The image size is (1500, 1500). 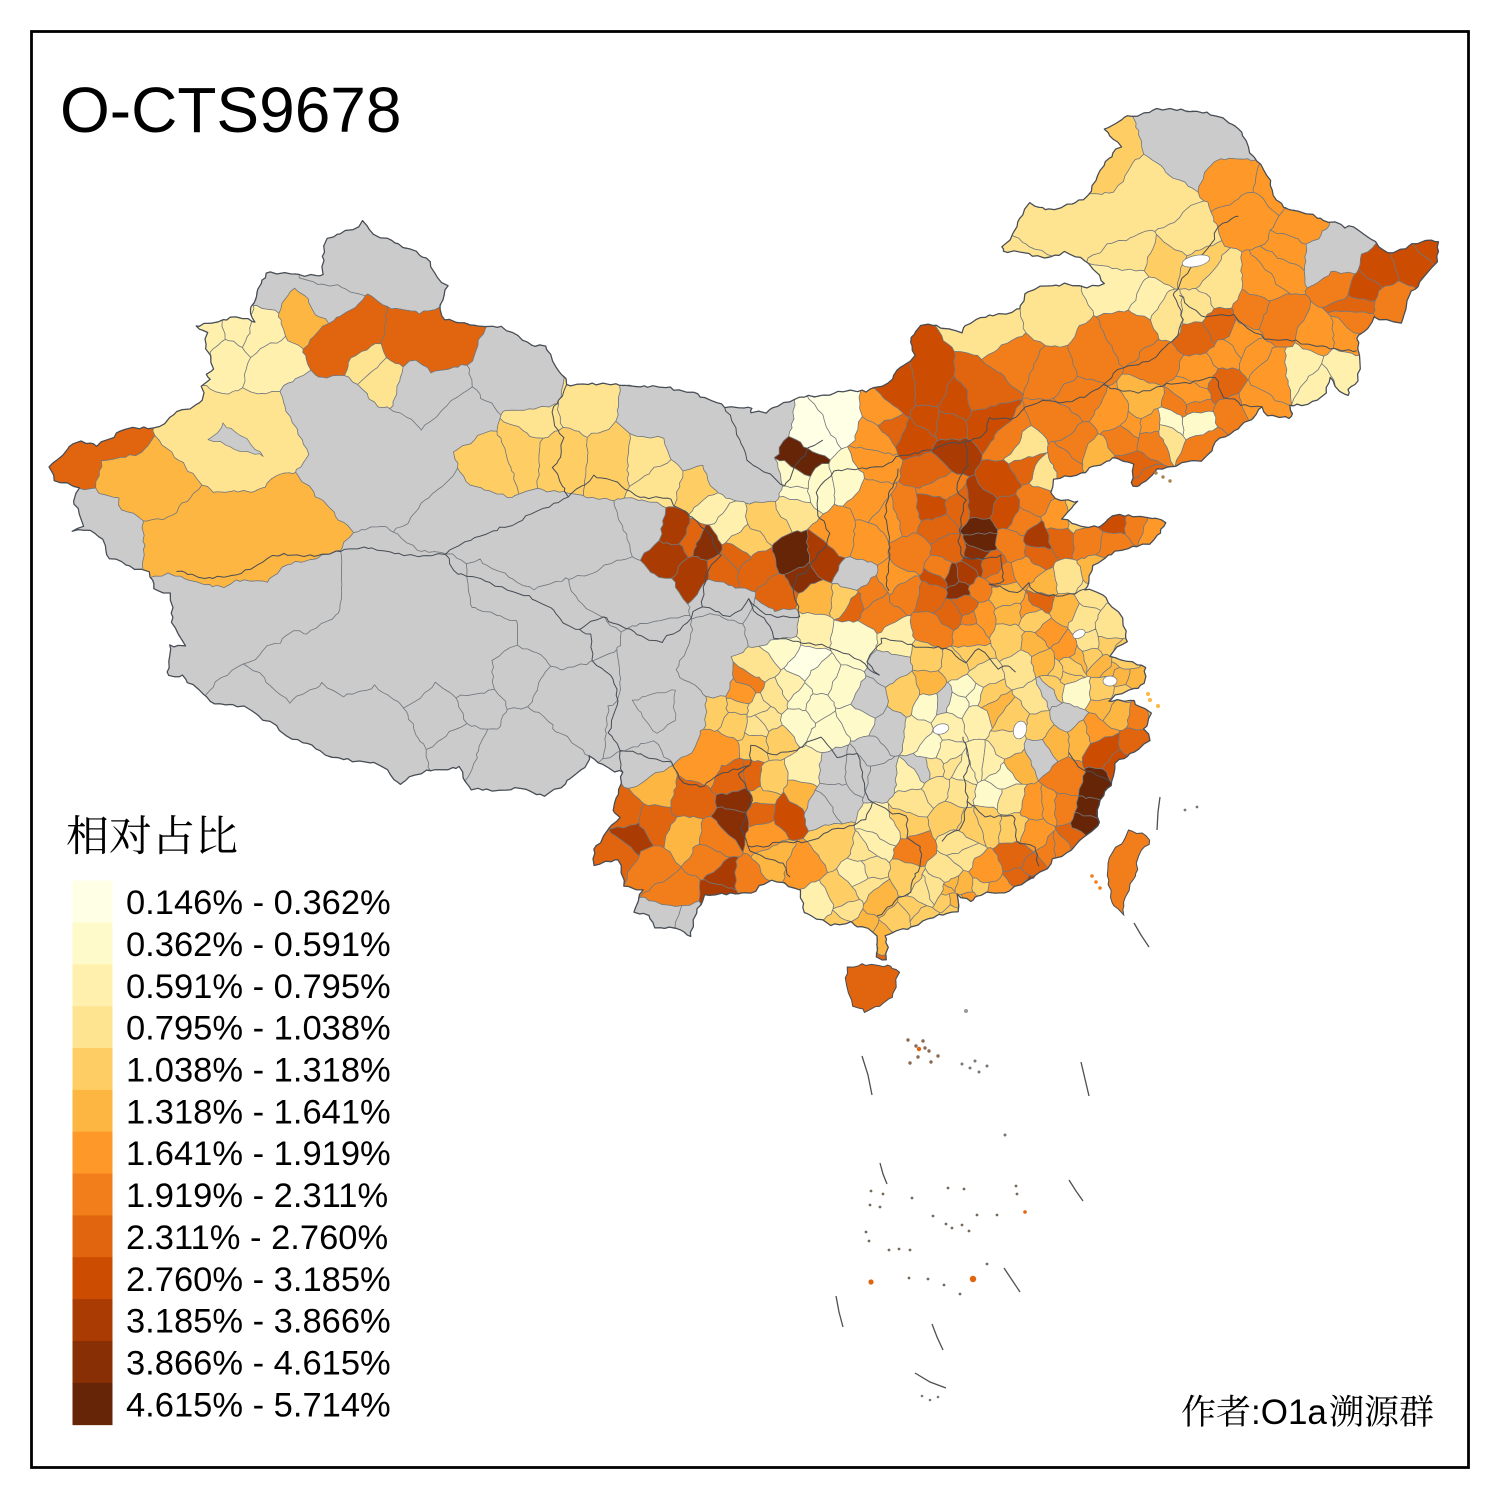 What do you see at coordinates (258, 1280) in the screenshot?
I see `svg-text: 2.760% - 3.185%` at bounding box center [258, 1280].